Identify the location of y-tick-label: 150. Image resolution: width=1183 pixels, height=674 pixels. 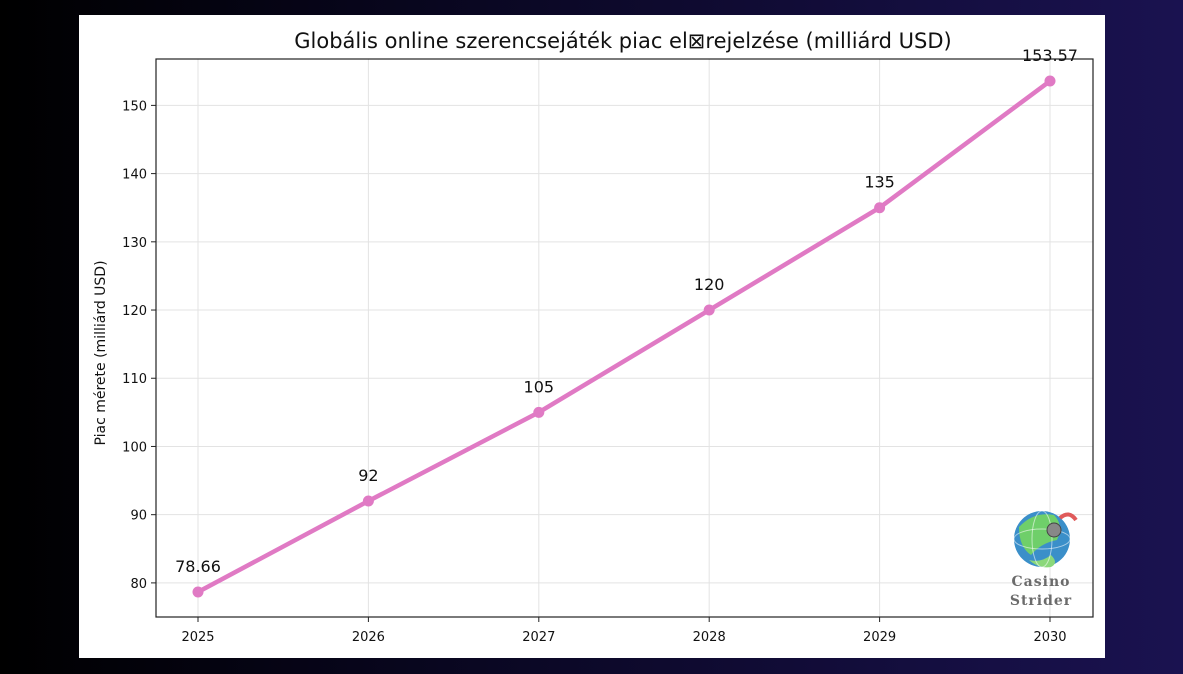
(134, 106).